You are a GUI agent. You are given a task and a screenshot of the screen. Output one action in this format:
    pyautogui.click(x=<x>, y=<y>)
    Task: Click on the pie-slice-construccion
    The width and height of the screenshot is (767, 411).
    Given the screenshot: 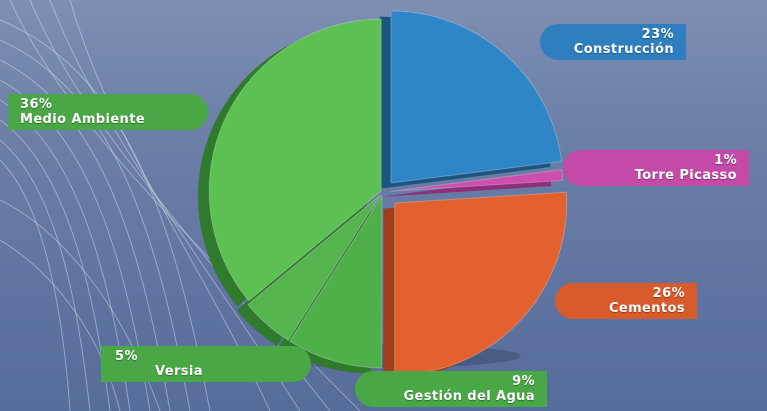 What is the action you would take?
    pyautogui.click(x=476, y=97)
    